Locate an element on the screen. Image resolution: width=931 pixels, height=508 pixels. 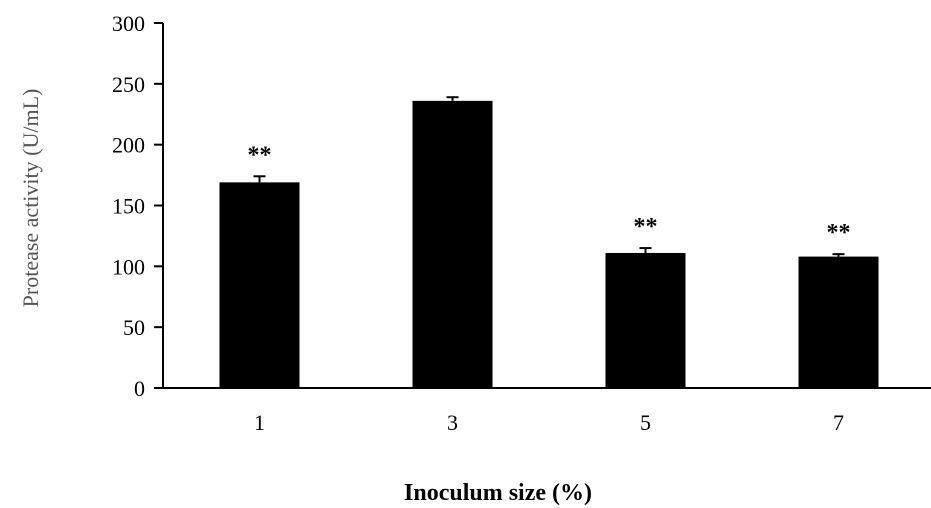
y-tick-label: 250 is located at coordinates (128, 84).